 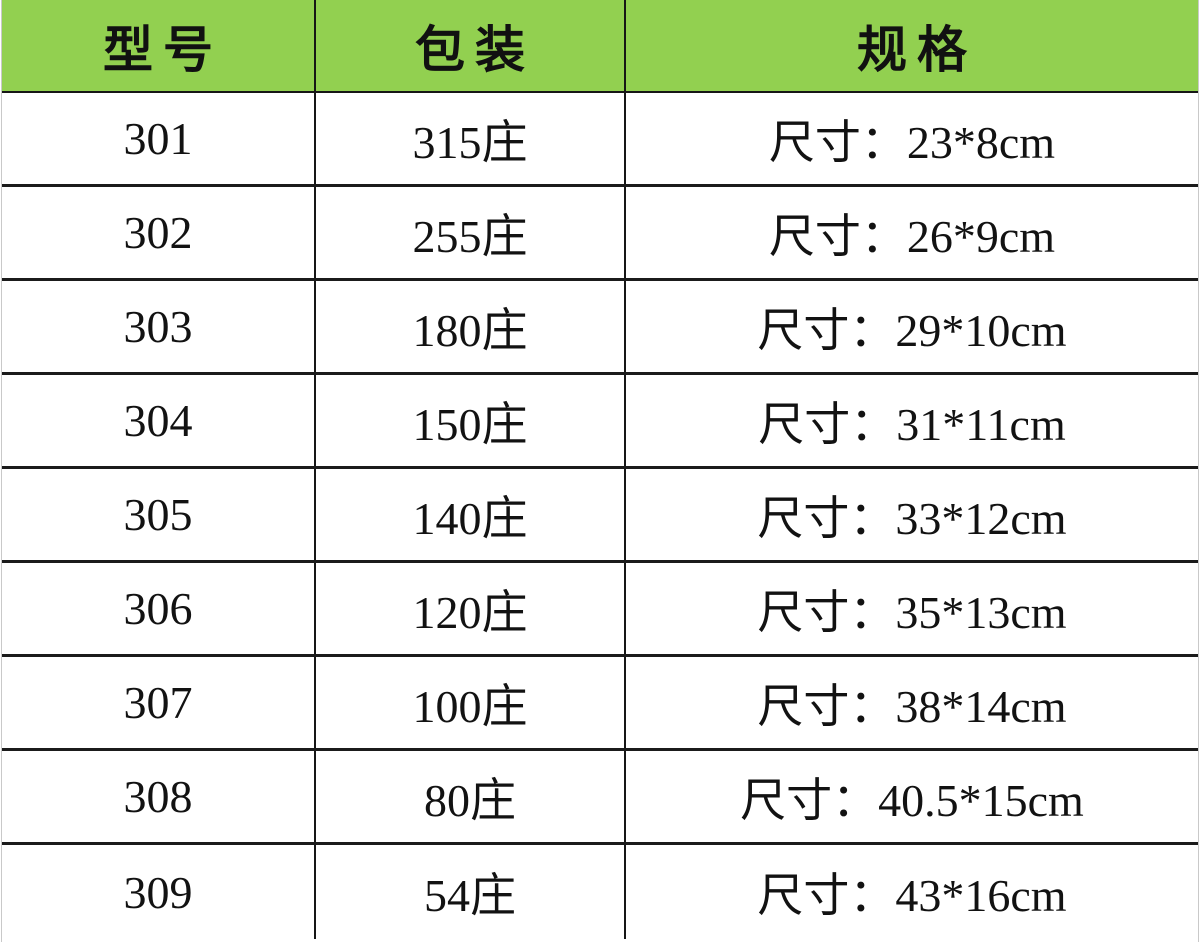 I want to click on cell-spec: 尺寸：26*9cm, so click(x=912, y=236).